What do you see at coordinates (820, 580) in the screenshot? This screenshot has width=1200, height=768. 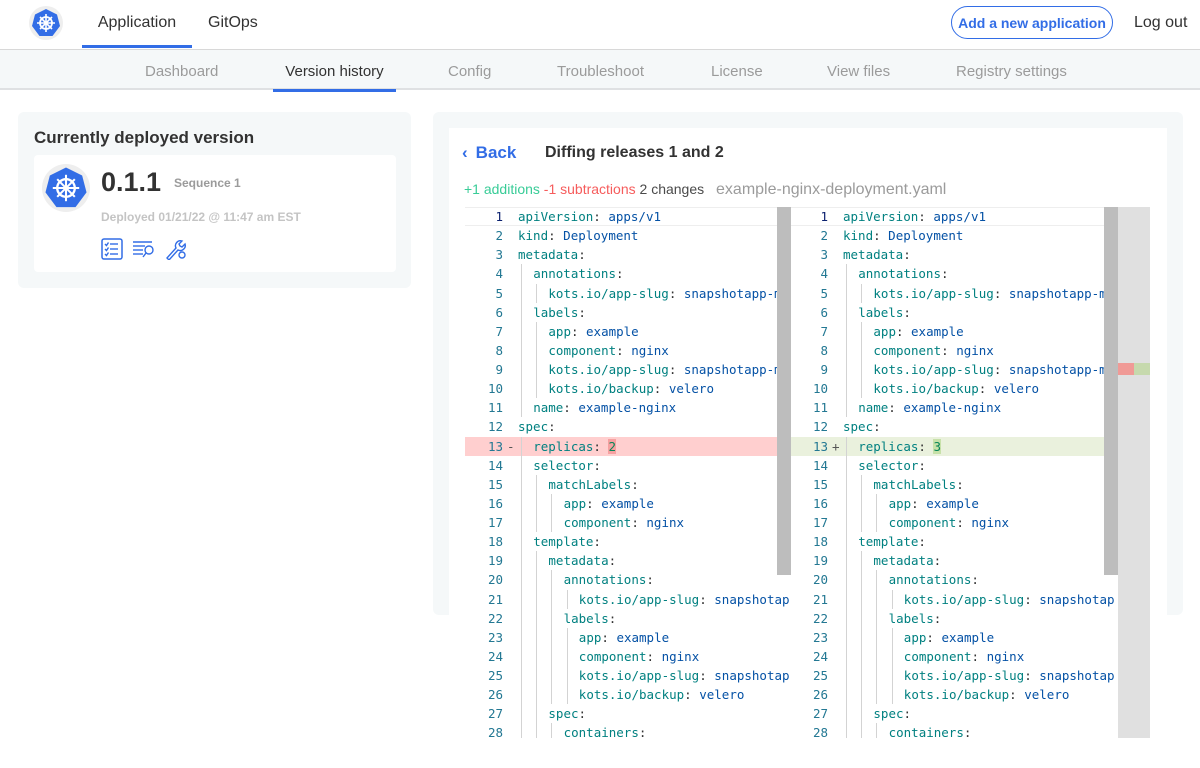 I see `line-number: 20` at bounding box center [820, 580].